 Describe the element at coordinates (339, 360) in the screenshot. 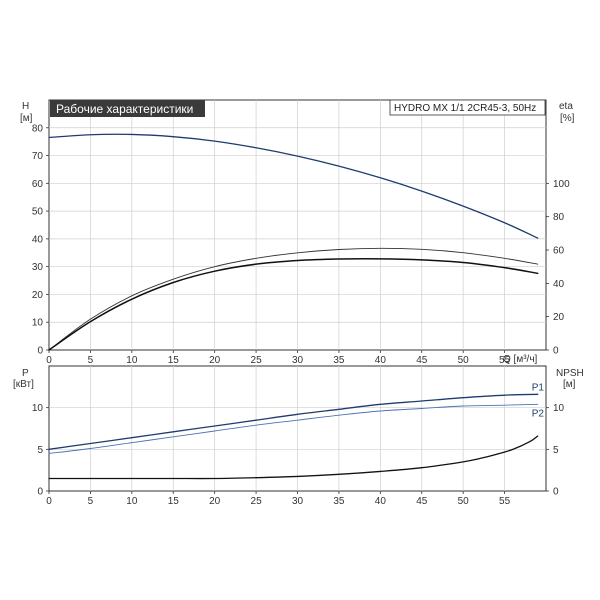

I see `top-x-tick-label: 35` at that location.